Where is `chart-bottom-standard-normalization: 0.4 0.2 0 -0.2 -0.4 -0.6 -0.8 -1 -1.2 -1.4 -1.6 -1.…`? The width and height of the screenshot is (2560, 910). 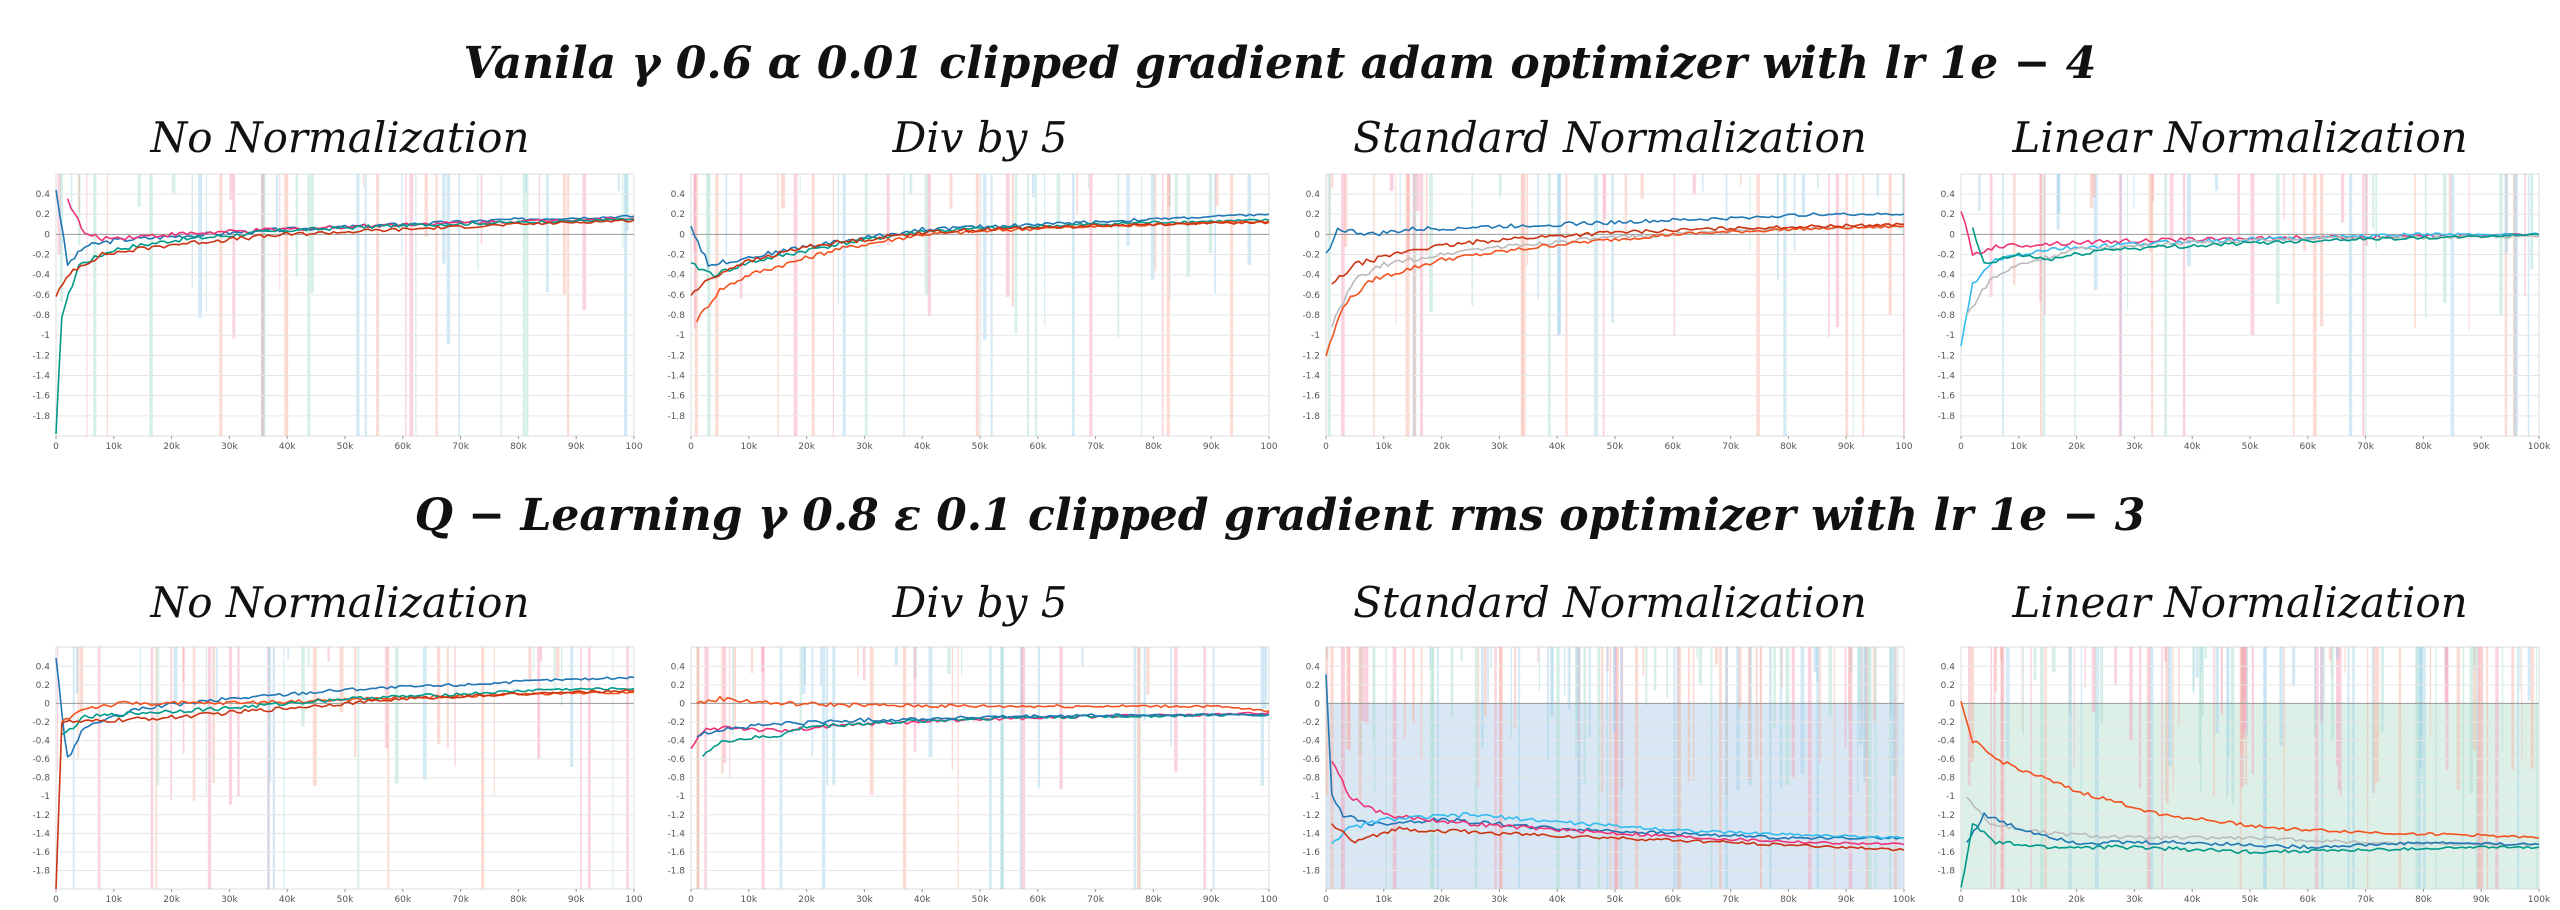
chart-bottom-standard-normalization: 0.4 0.2 0 -0.2 -0.4 -0.6 -0.8 -1 -1.2 -1.4 -1.6 -1.… is located at coordinates (1609, 775).